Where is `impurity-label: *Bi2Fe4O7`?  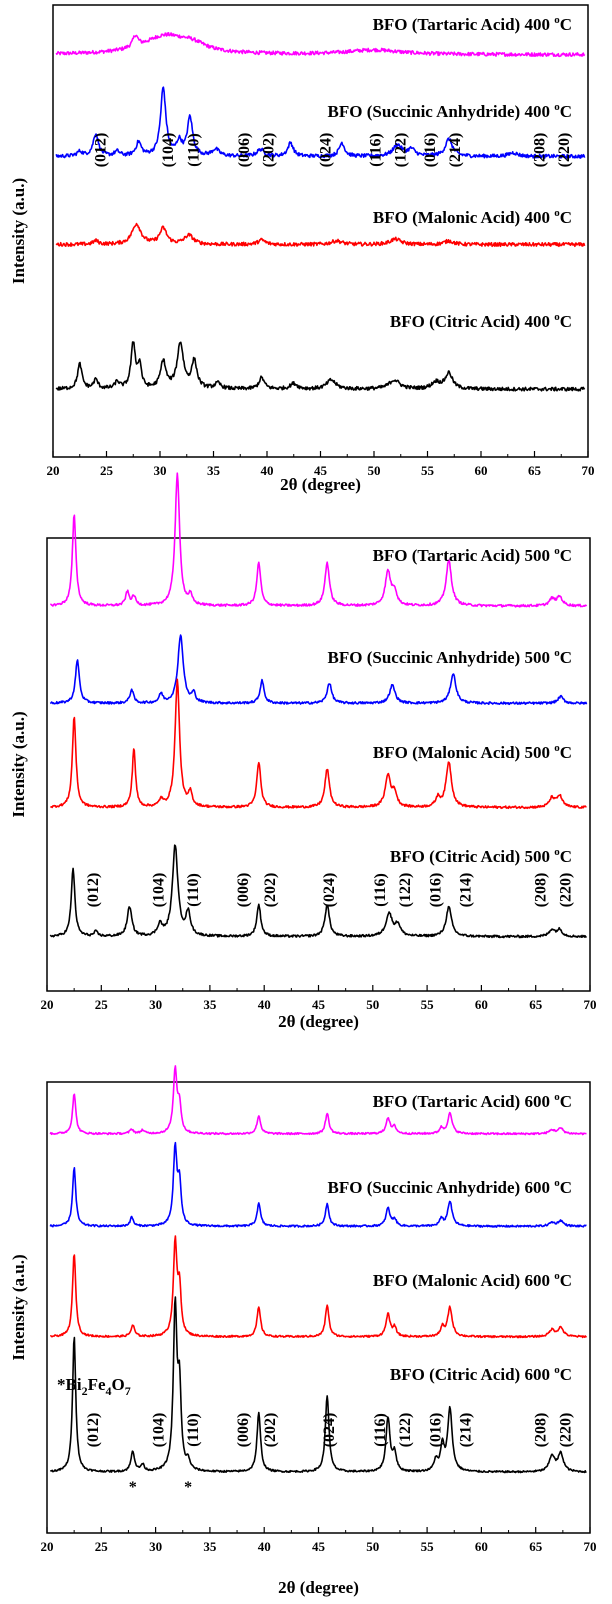
impurity-label: *Bi2Fe4O7 is located at coordinates (94, 1386).